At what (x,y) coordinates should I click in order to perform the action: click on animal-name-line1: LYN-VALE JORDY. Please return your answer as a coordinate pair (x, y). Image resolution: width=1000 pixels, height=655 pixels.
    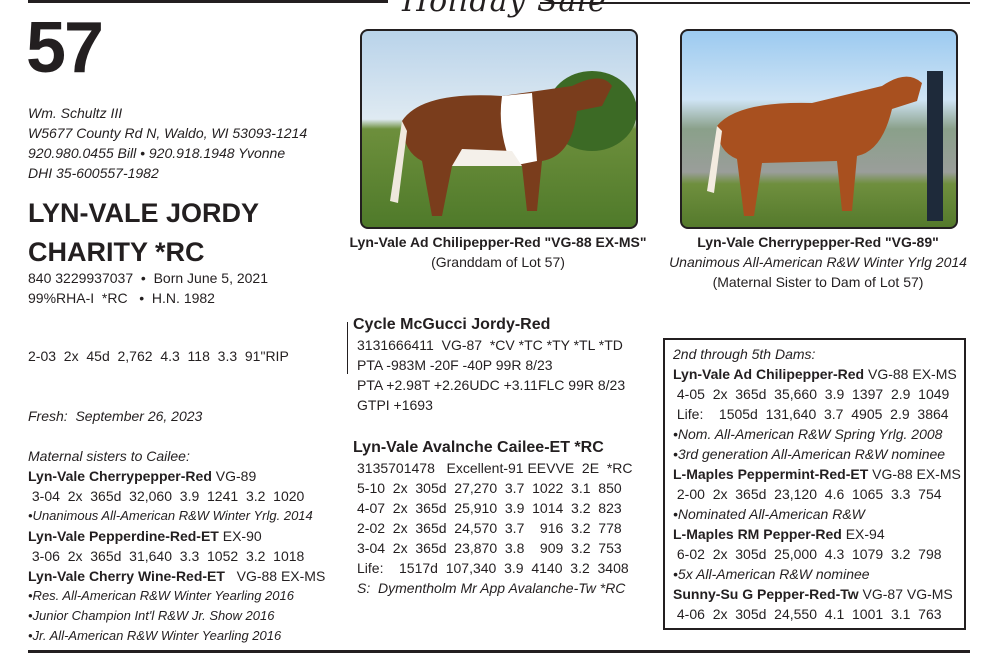
    Looking at the image, I should click on (144, 213).